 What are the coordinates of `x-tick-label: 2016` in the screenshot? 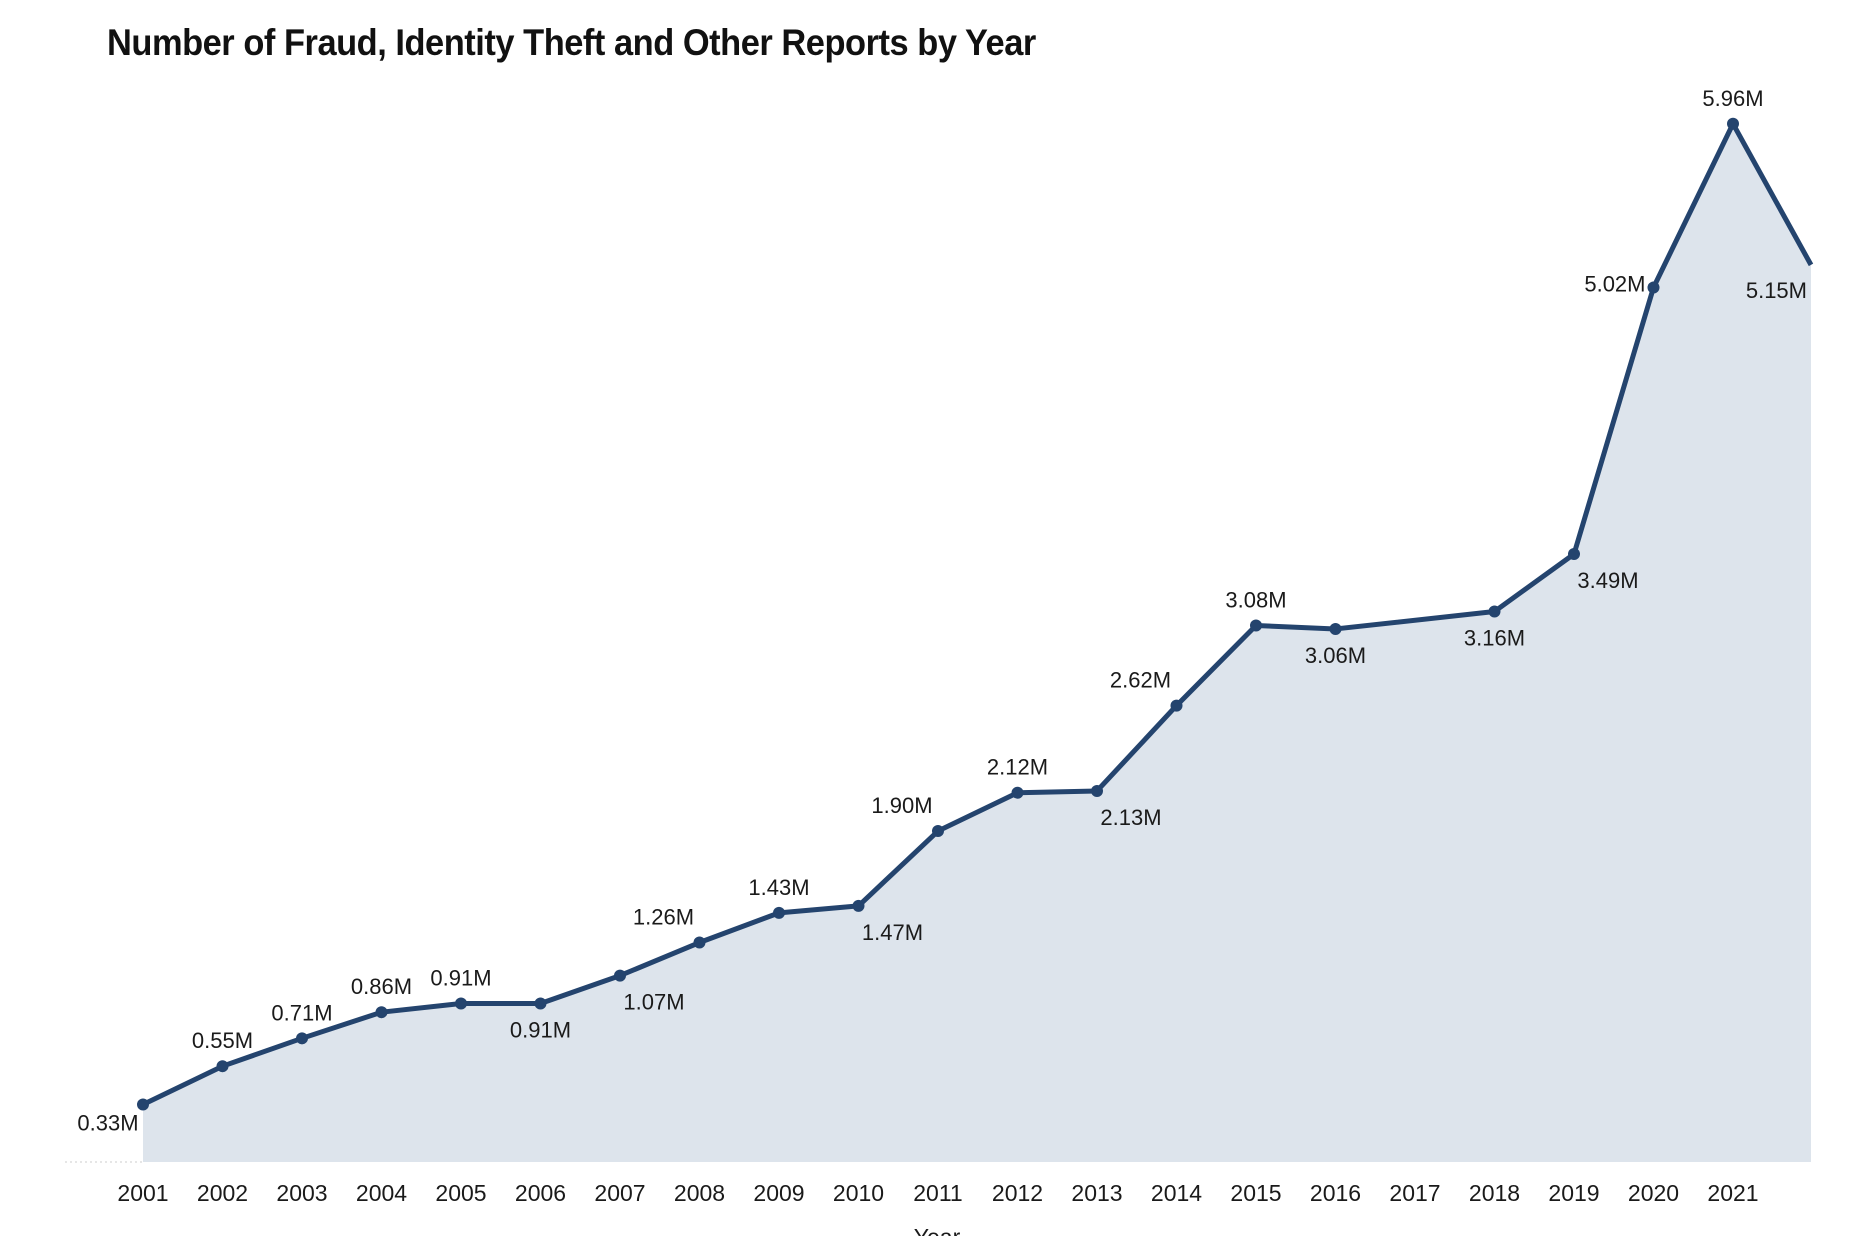 It's located at (1335, 1193).